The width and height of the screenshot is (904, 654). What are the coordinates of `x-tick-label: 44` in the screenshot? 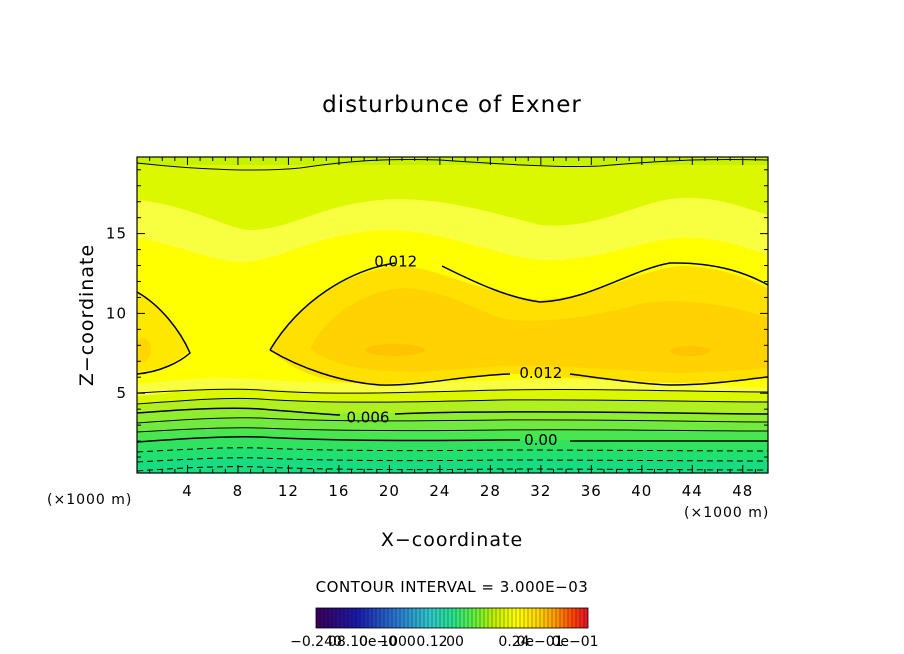 It's located at (692, 491).